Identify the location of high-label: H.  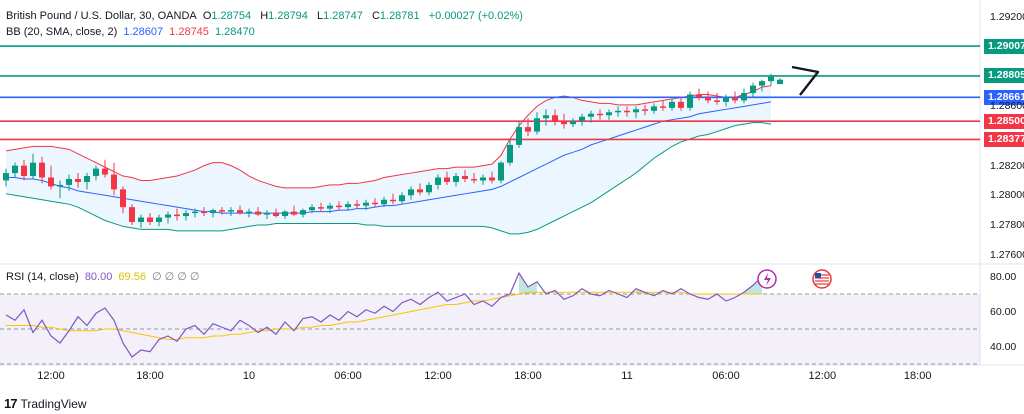
(264, 16).